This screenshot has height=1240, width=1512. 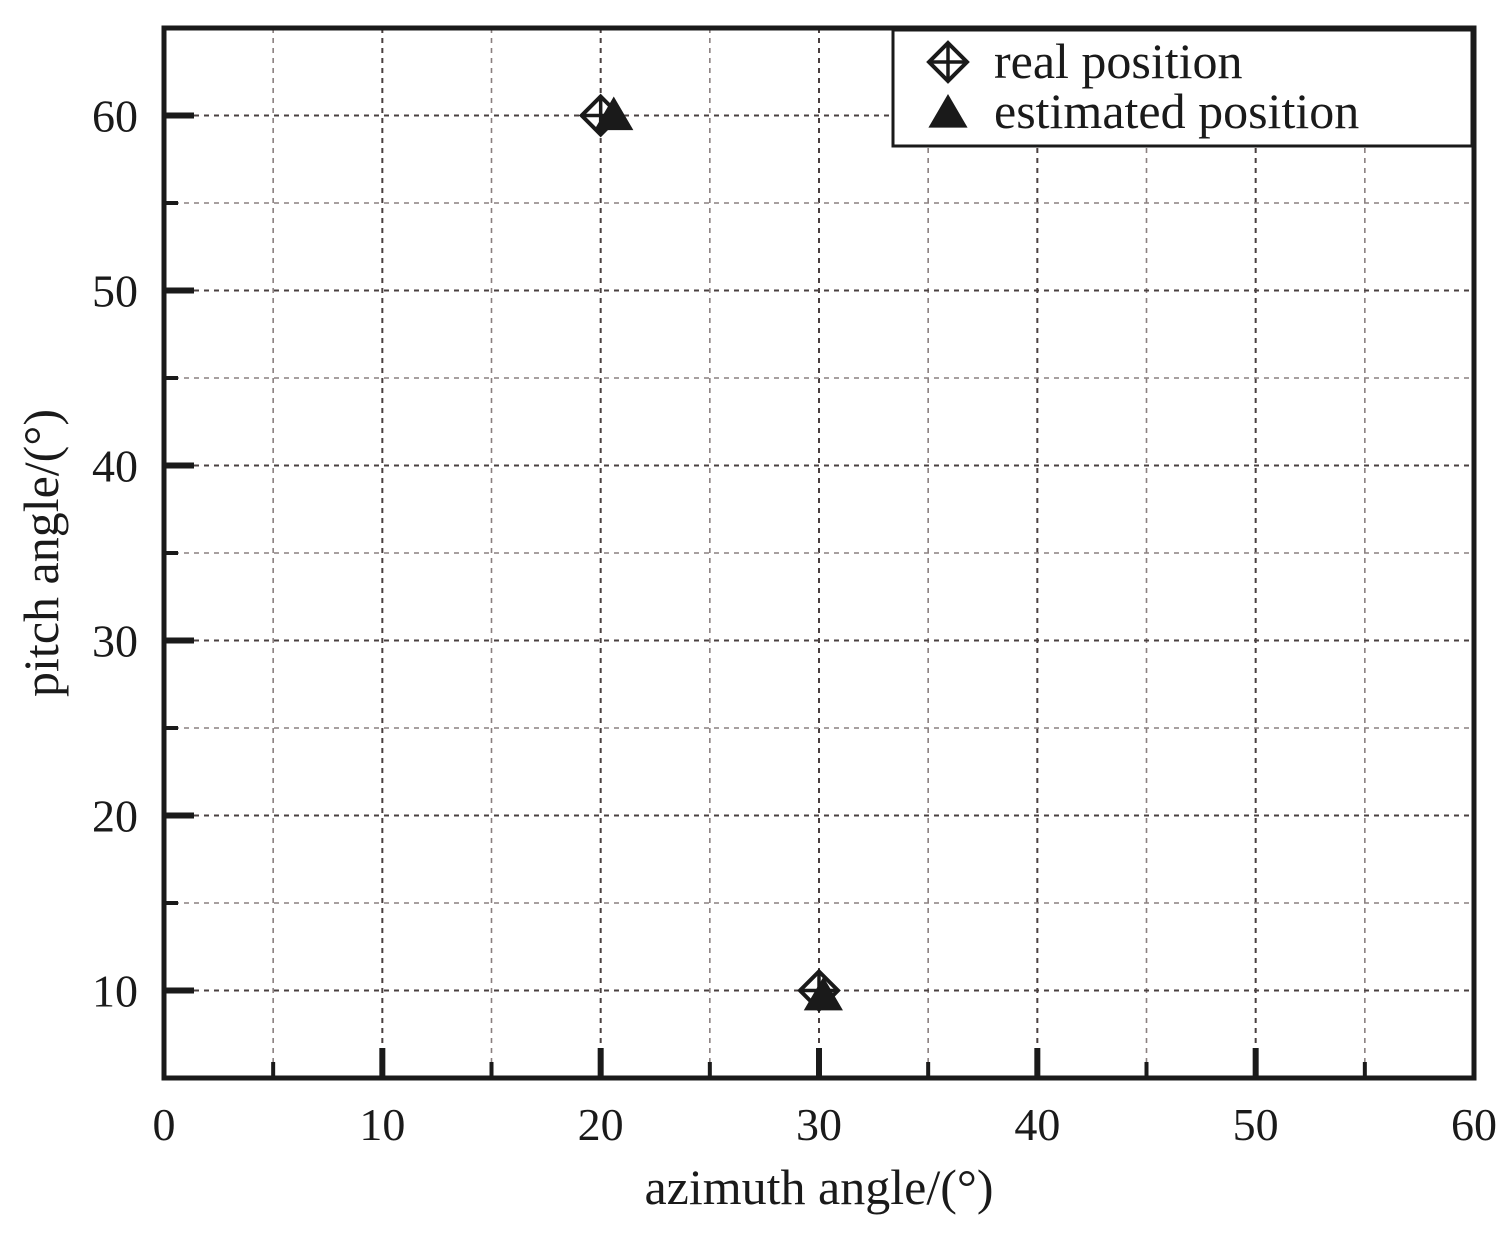 I want to click on y-tick-label: 10, so click(x=115, y=991).